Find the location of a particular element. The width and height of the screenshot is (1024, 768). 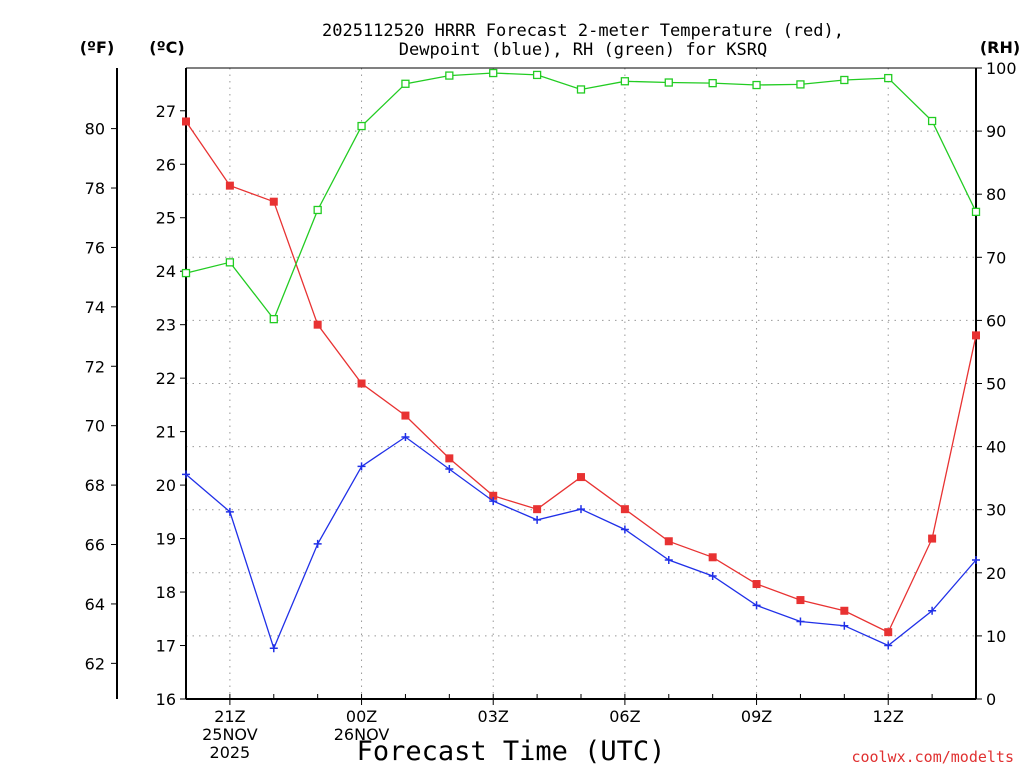

rh-tick-label: 40 is located at coordinates (996, 447).